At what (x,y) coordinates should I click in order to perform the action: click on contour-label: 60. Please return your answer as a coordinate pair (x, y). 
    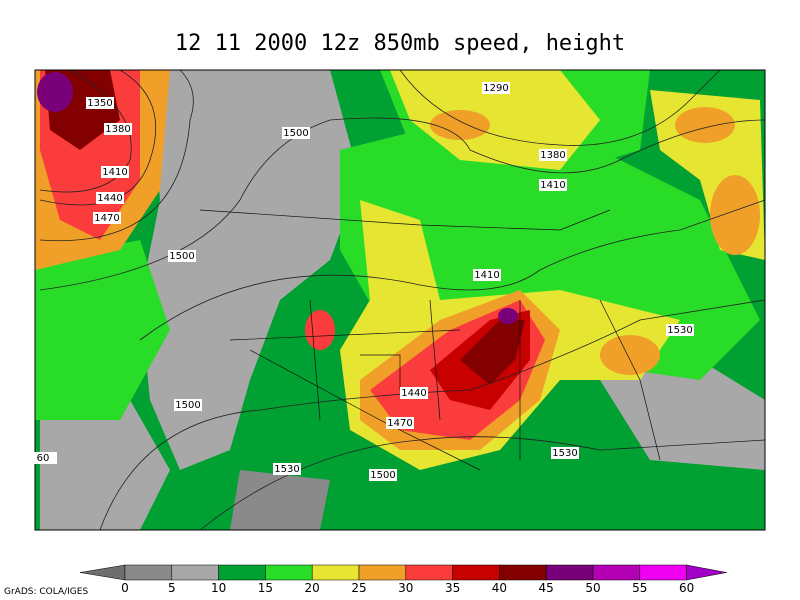
    Looking at the image, I should click on (43, 458).